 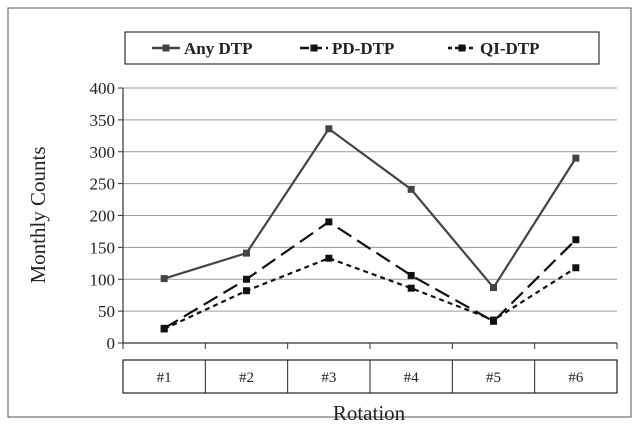 I want to click on legend-item-2: QI-DTP, so click(x=494, y=48).